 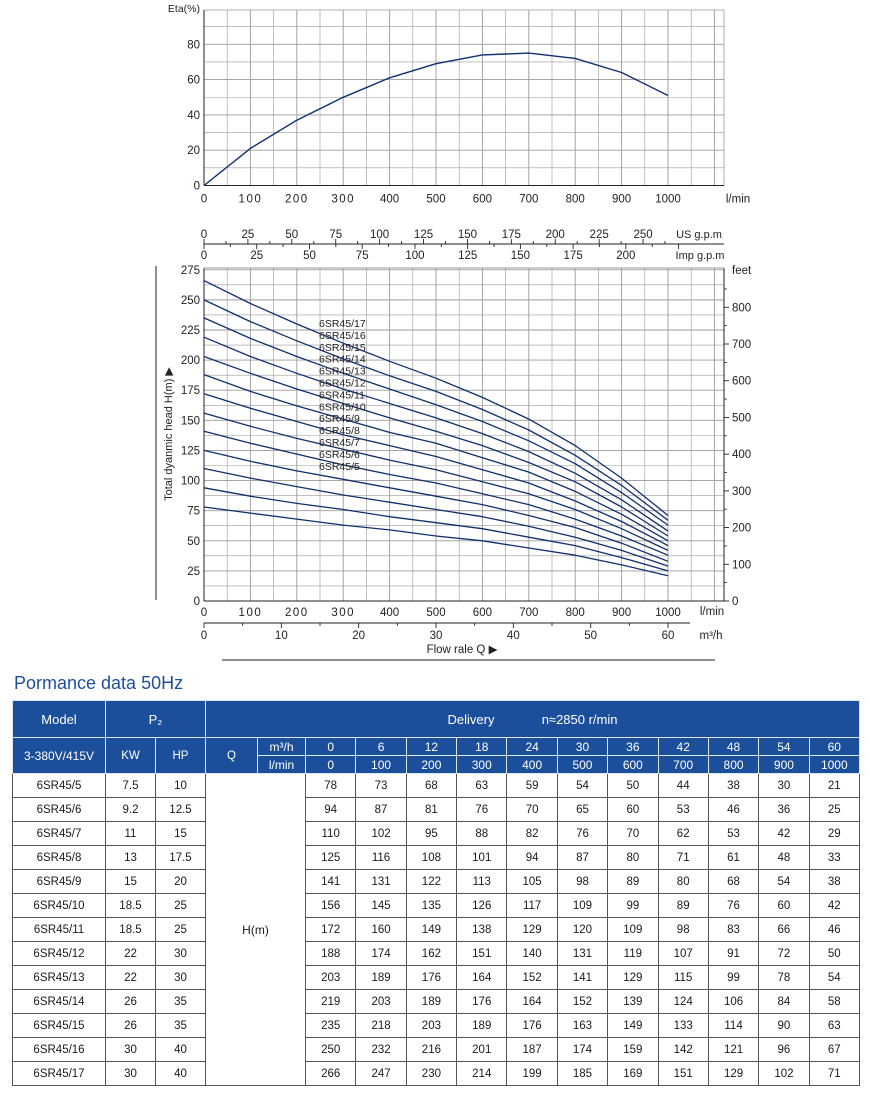 I want to click on feet-tick-label: 500, so click(x=741, y=418).